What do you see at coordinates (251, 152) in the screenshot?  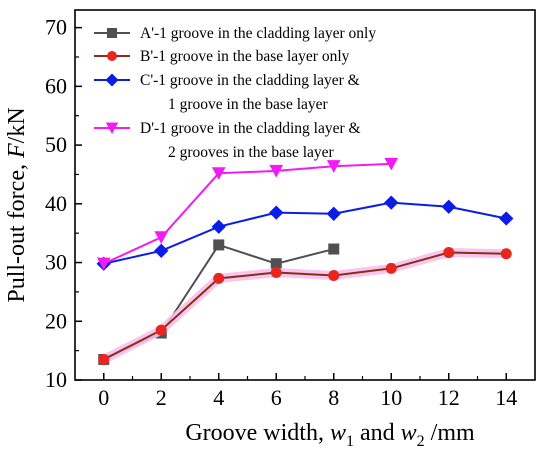 I see `legend-label: 2 grooves in the base layer` at bounding box center [251, 152].